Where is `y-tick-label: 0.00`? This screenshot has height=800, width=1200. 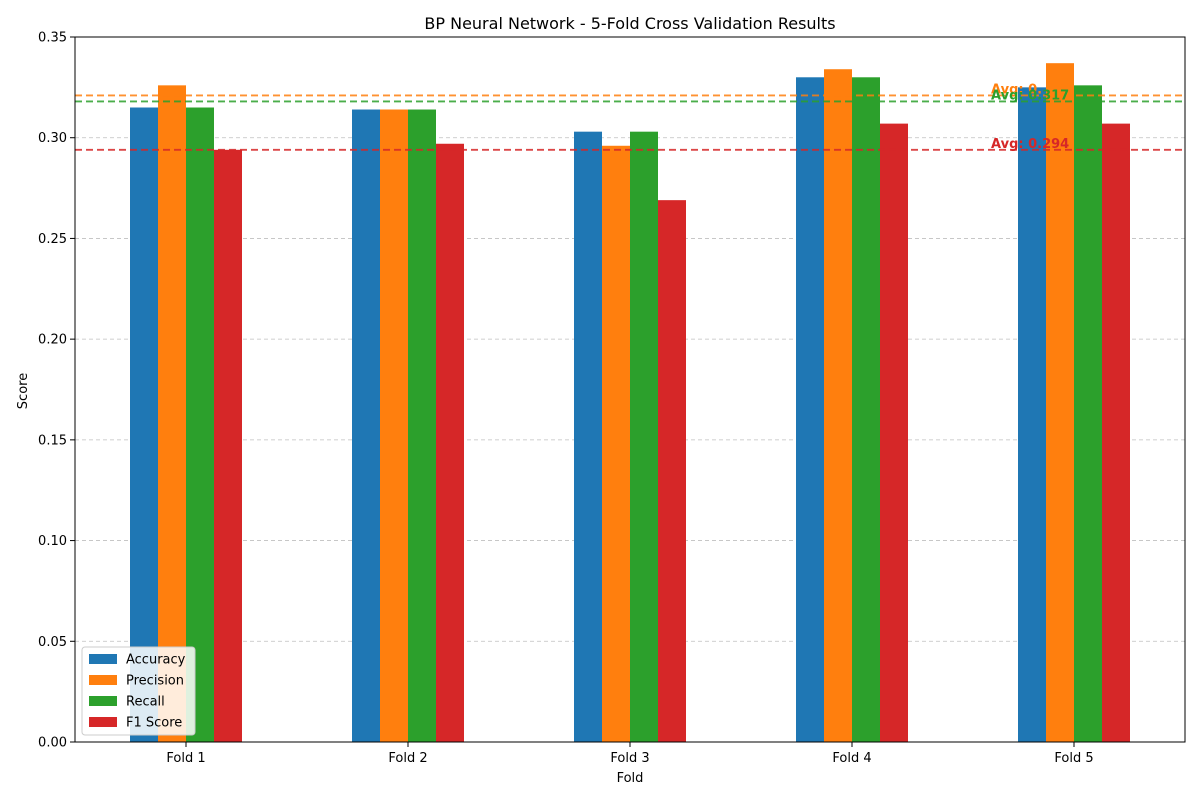
y-tick-label: 0.00 is located at coordinates (52, 743).